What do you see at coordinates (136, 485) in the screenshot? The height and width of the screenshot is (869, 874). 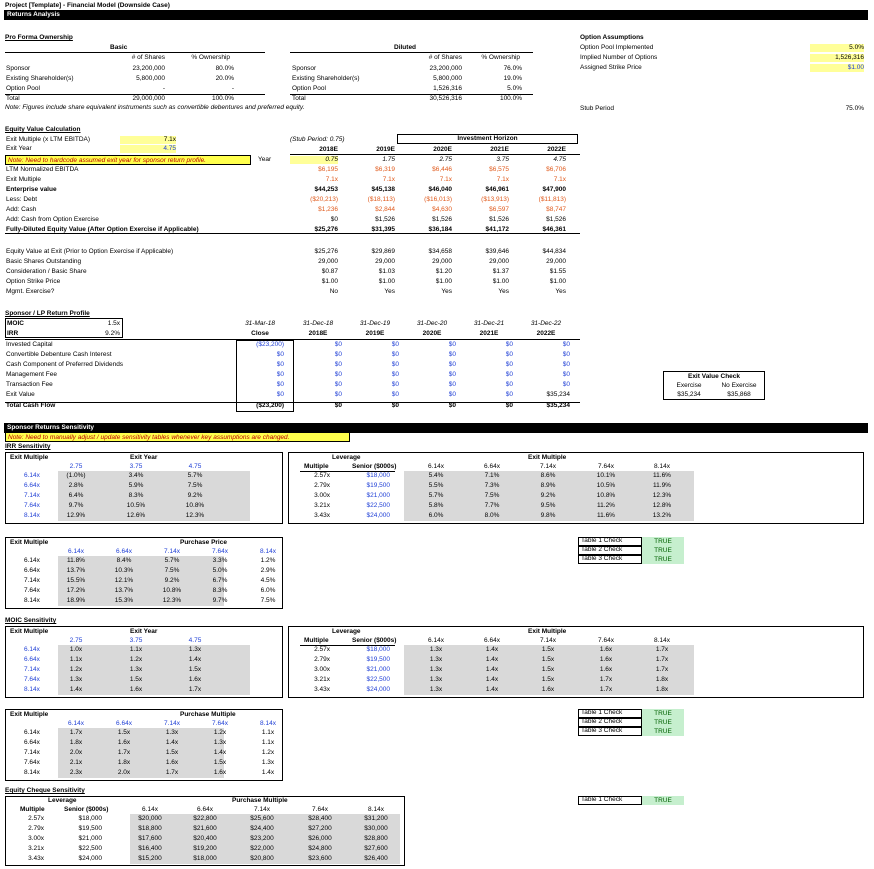 I see `table-cell: 5.9%` at bounding box center [136, 485].